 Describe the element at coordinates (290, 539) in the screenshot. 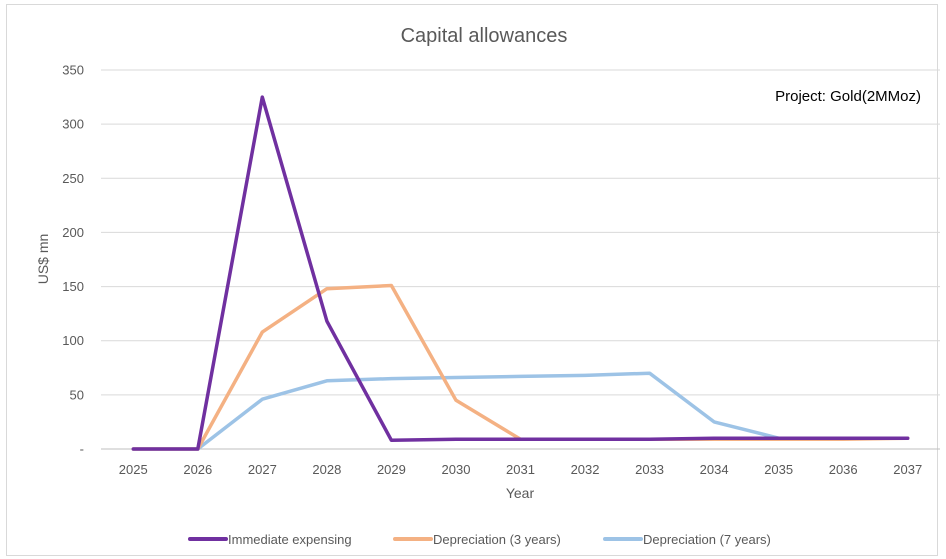

I see `legend-label: Immediate expensing` at that location.